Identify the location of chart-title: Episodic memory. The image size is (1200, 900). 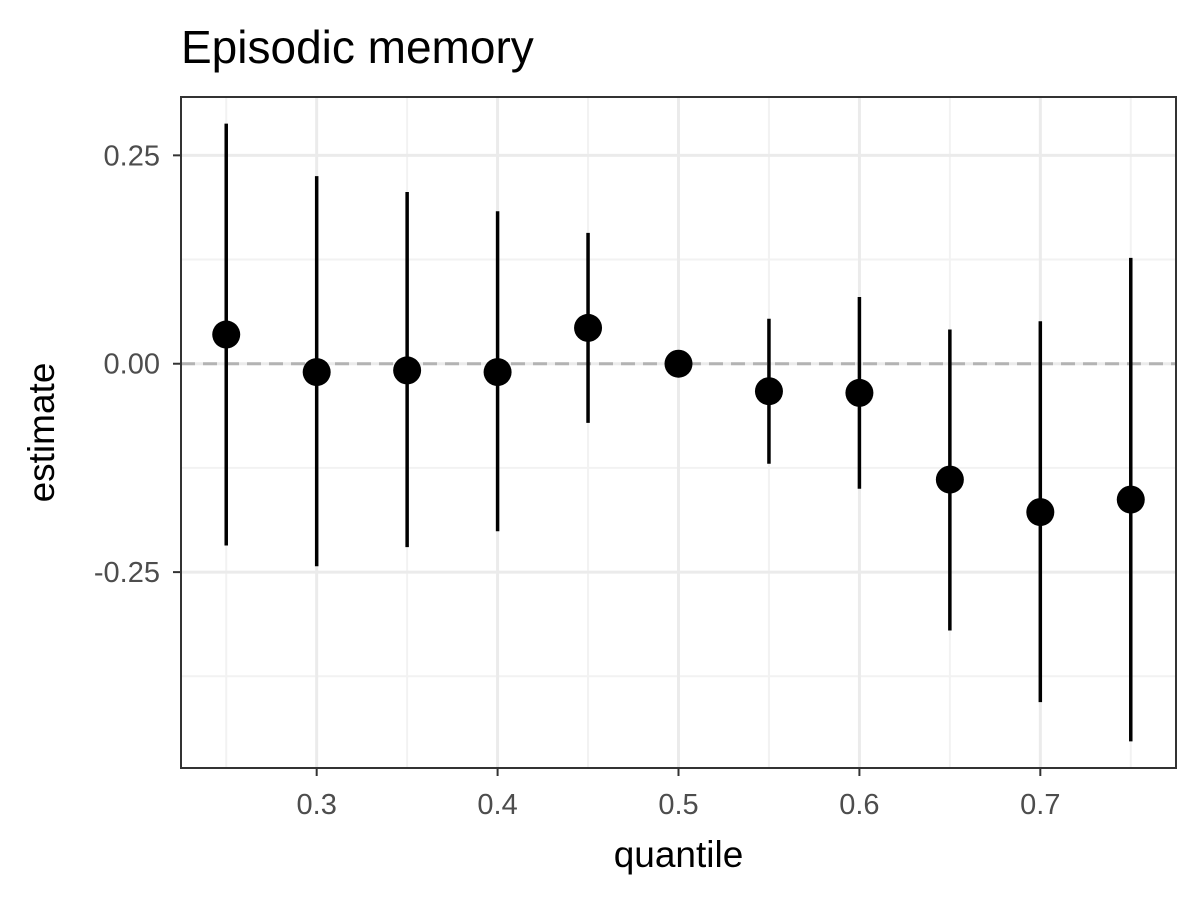
(357, 47).